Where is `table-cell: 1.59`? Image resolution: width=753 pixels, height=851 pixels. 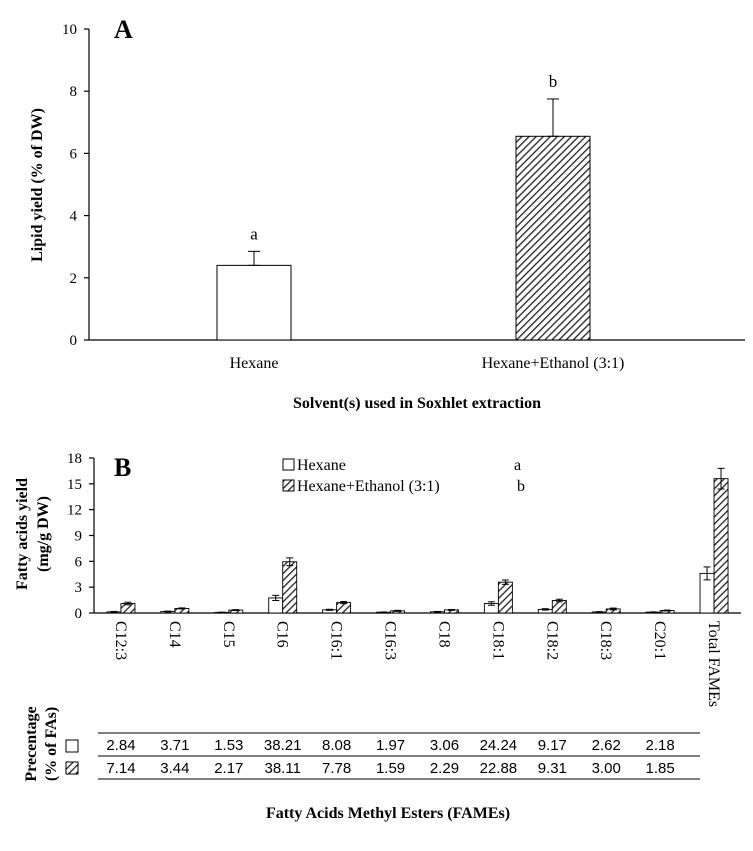
table-cell: 1.59 is located at coordinates (390, 768).